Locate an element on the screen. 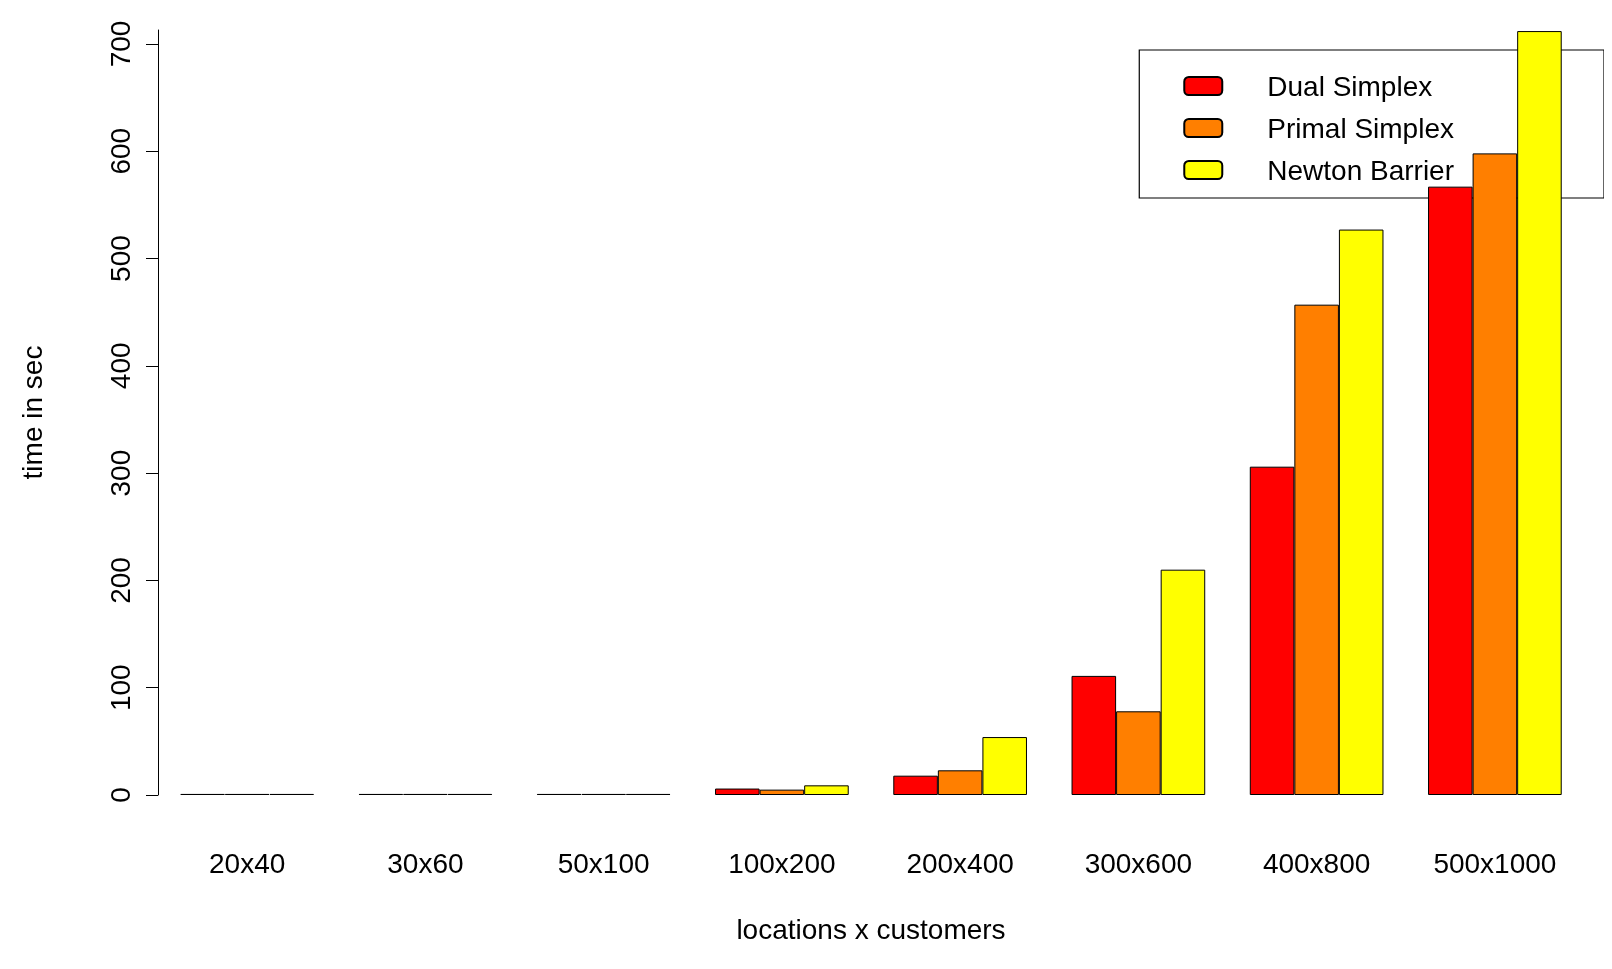 This screenshot has width=1612, height=969. x-axis-title: locations x customers is located at coordinates (871, 929).